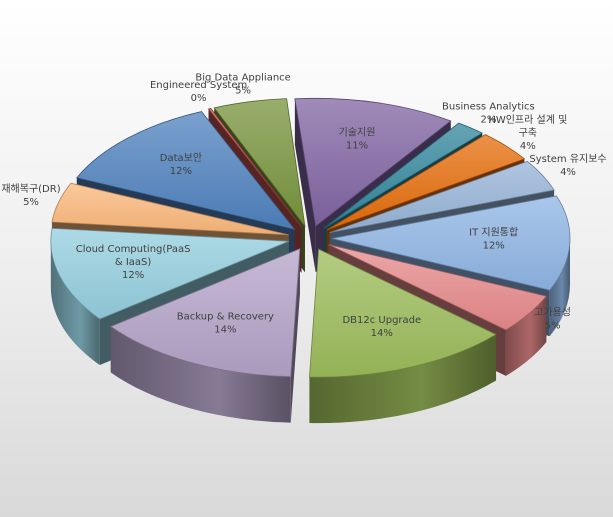  What do you see at coordinates (357, 133) in the screenshot?
I see `slice-name-label: 기술지원` at bounding box center [357, 133].